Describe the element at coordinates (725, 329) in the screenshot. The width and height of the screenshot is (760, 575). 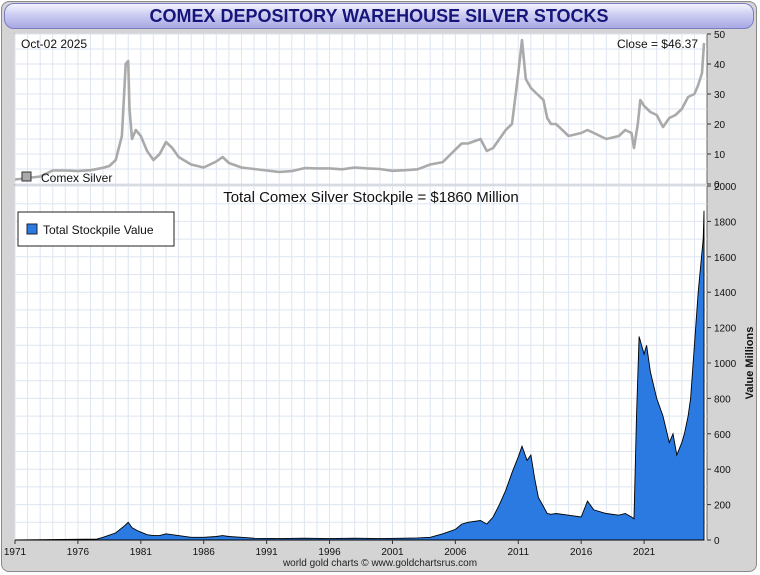
I see `stockpile-y-tick-label: 1200` at that location.